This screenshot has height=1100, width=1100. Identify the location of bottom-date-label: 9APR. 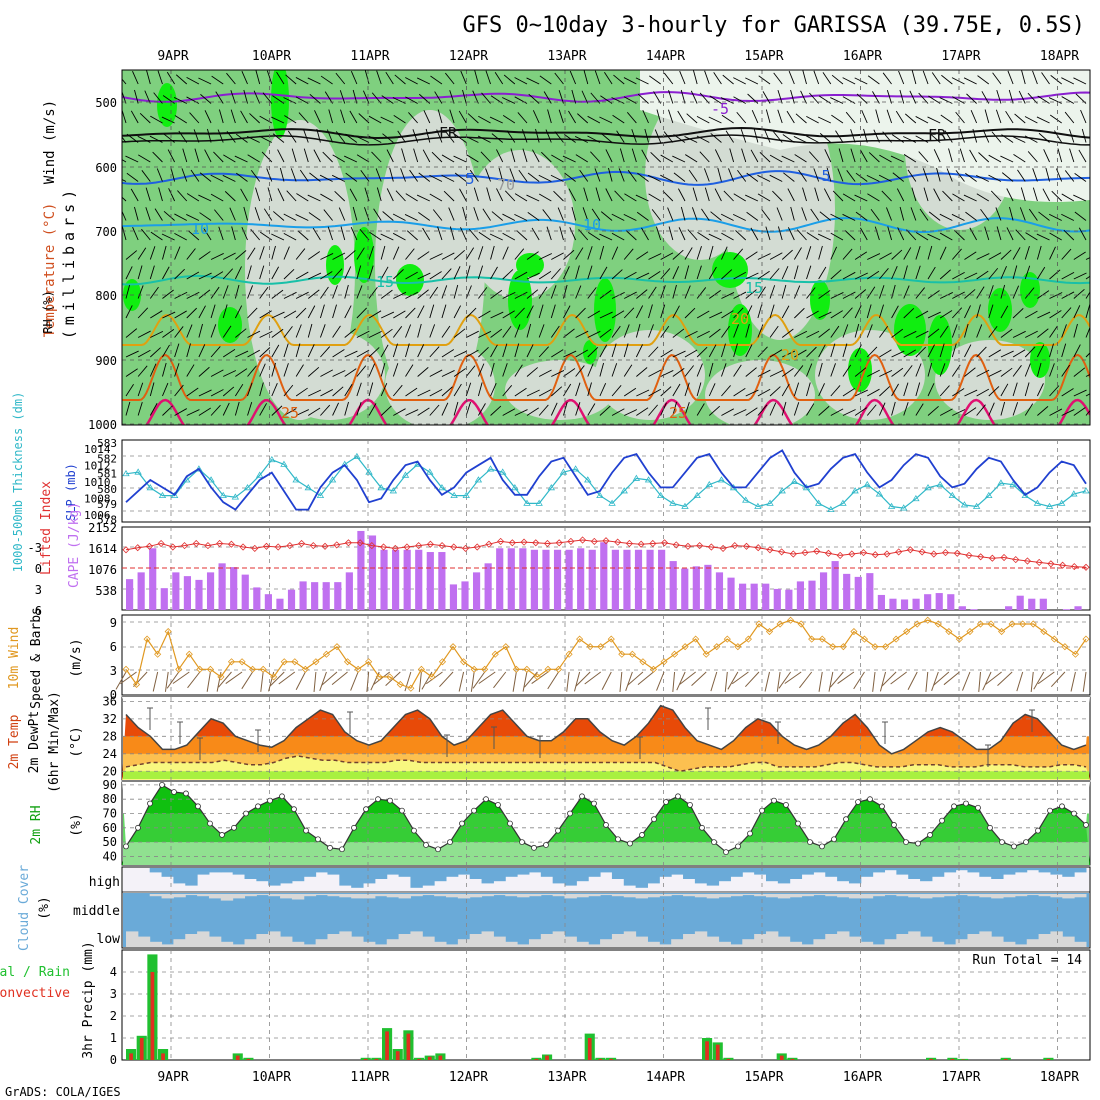
(172, 1077).